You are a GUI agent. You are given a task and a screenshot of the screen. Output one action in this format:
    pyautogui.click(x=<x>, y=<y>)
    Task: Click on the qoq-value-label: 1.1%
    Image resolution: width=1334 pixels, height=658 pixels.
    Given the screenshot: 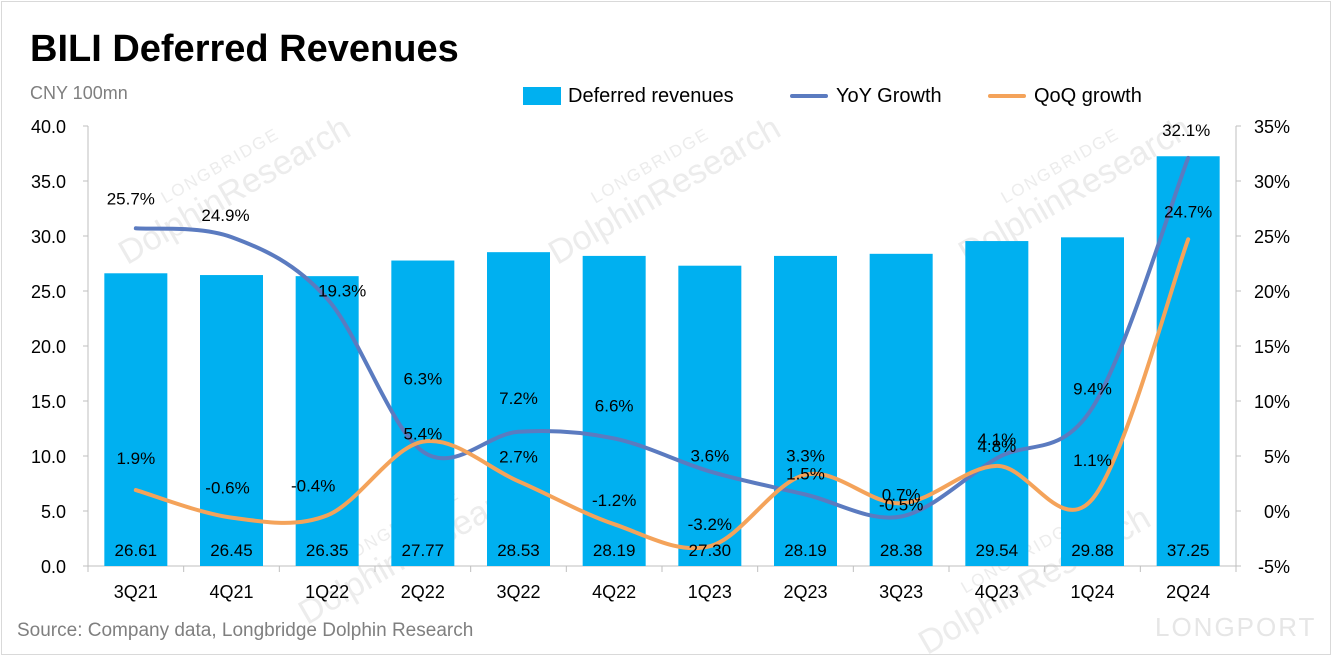 What is the action you would take?
    pyautogui.click(x=1092, y=460)
    